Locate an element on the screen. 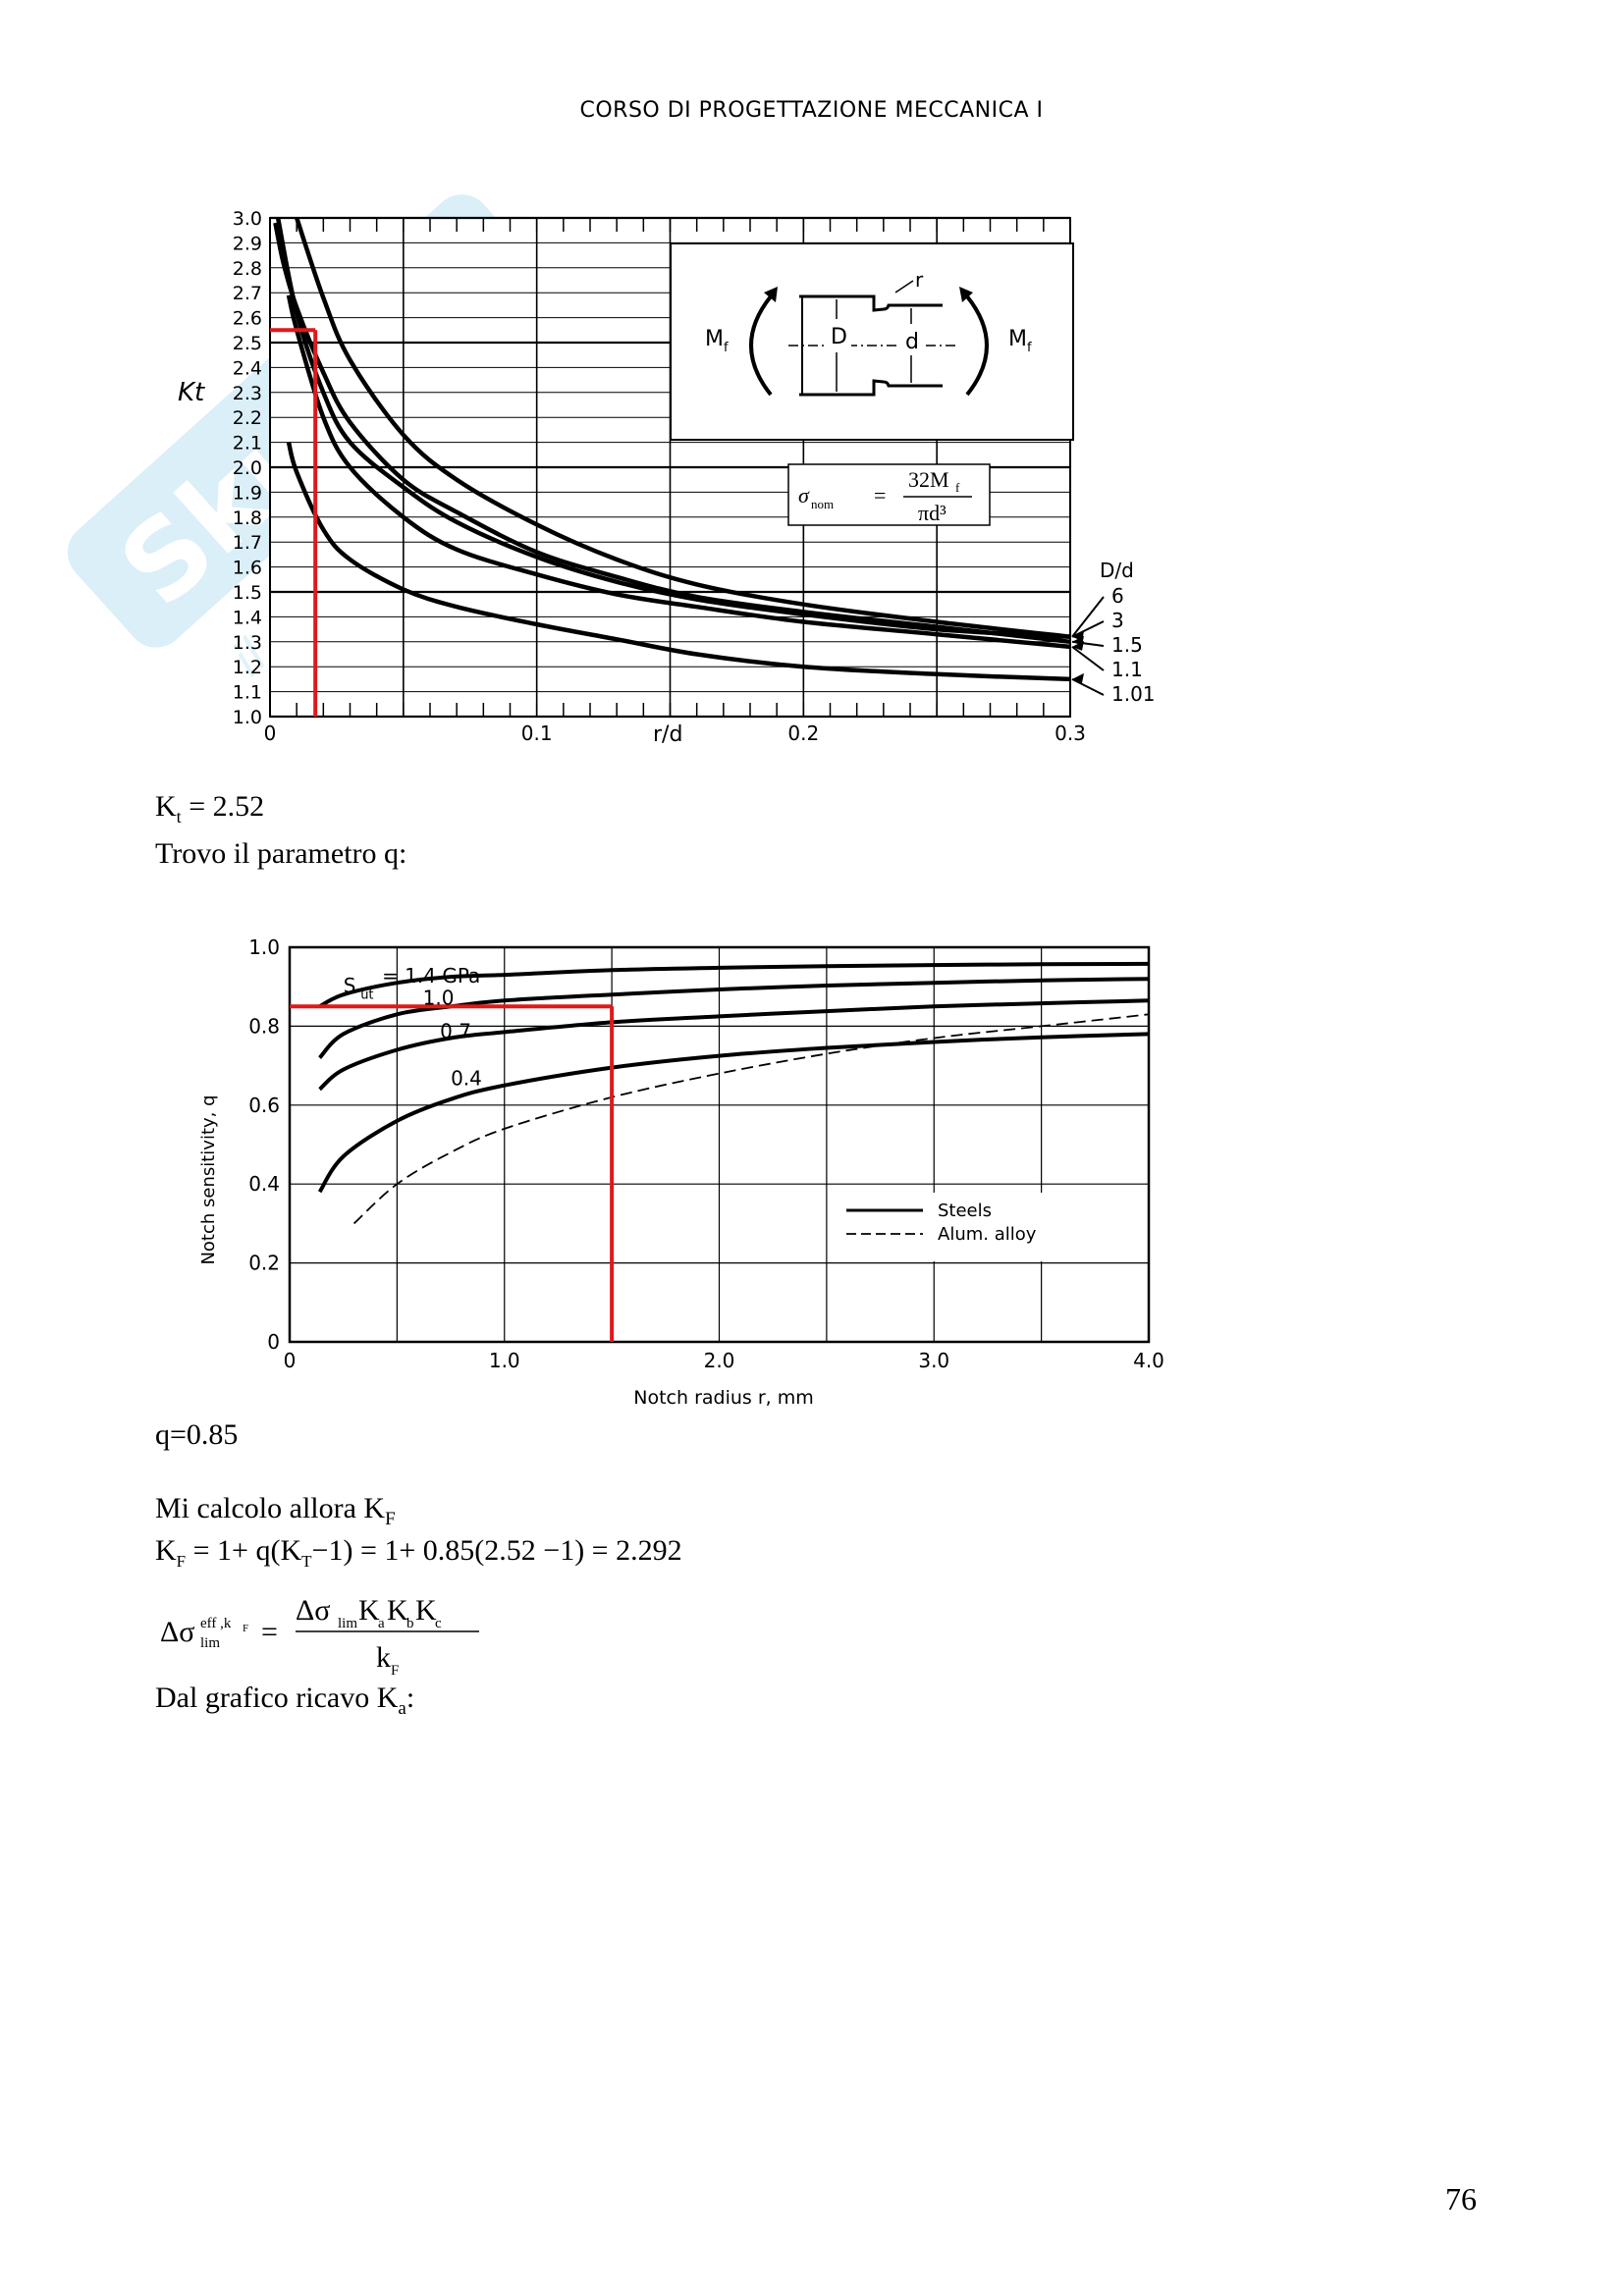 Image resolution: width=1623 pixels, height=2296 pixels. q-reading-lines is located at coordinates (452, 1173).